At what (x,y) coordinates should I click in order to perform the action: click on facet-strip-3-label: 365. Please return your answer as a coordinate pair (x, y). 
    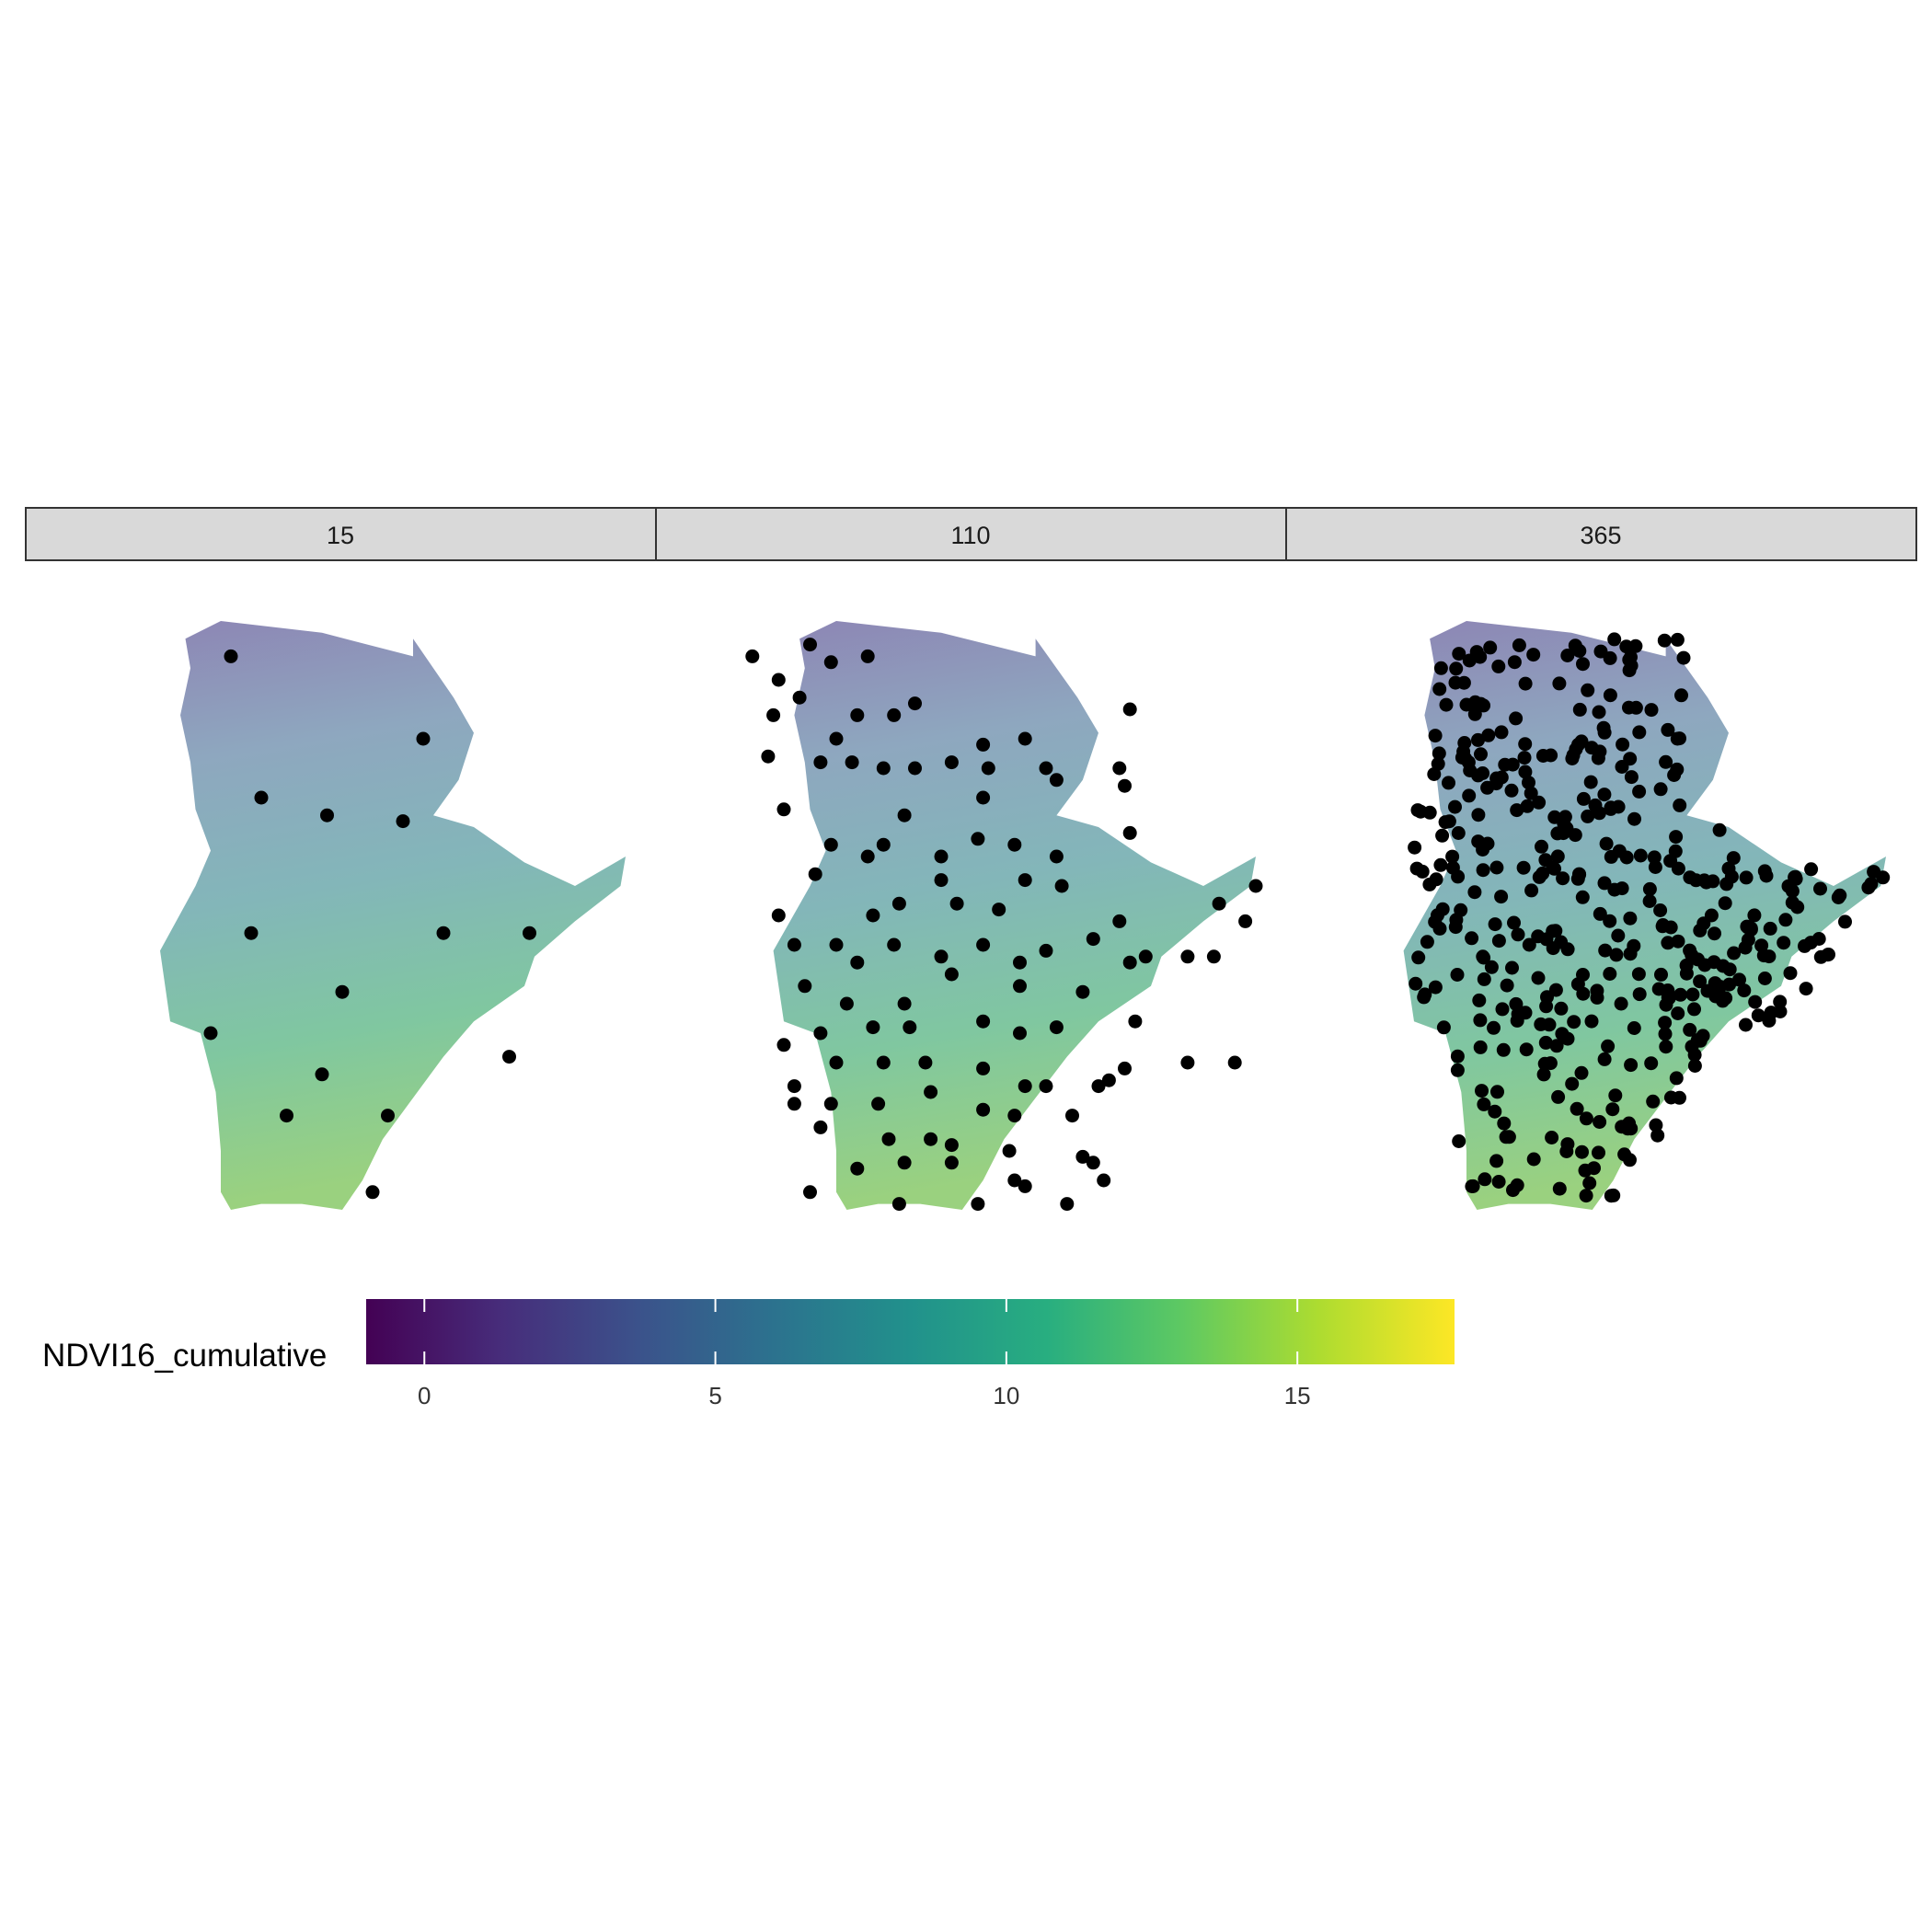
    Looking at the image, I should click on (1600, 535).